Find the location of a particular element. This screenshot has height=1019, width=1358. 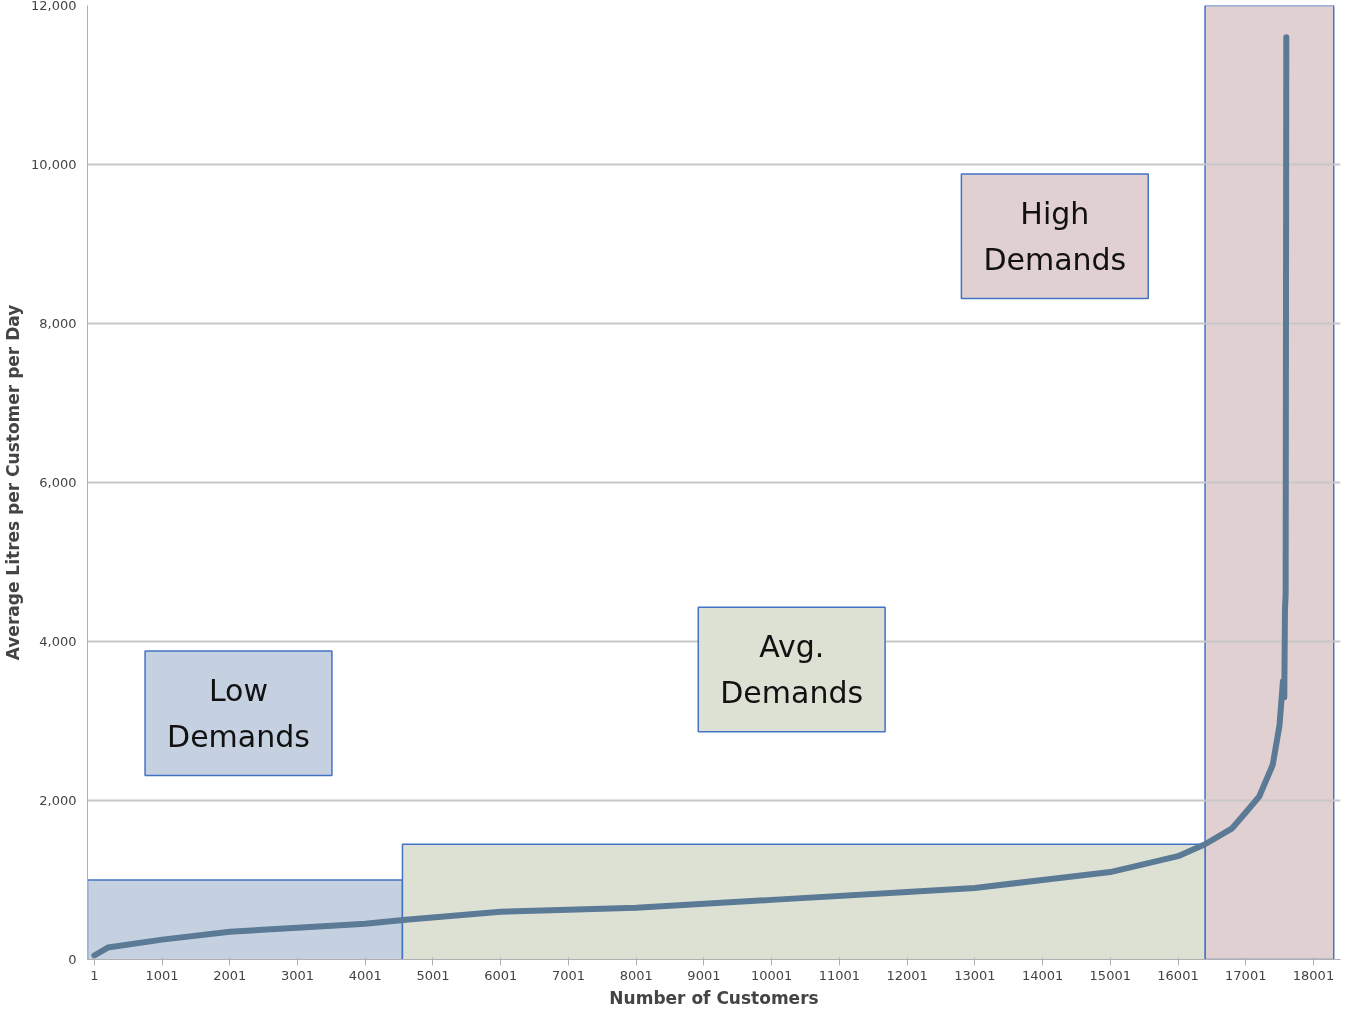

y-tick-label: 0 is located at coordinates (72, 959).